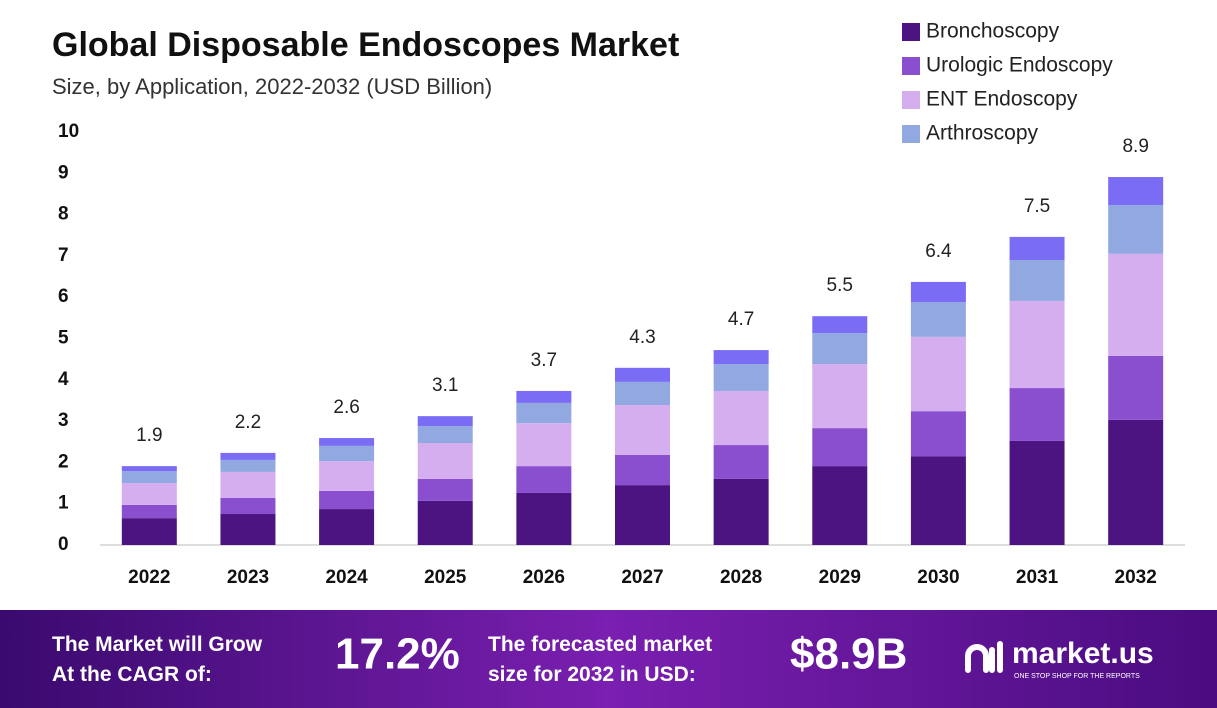  What do you see at coordinates (365, 45) in the screenshot?
I see `chart-title: Global Disposable Endoscopes Market` at bounding box center [365, 45].